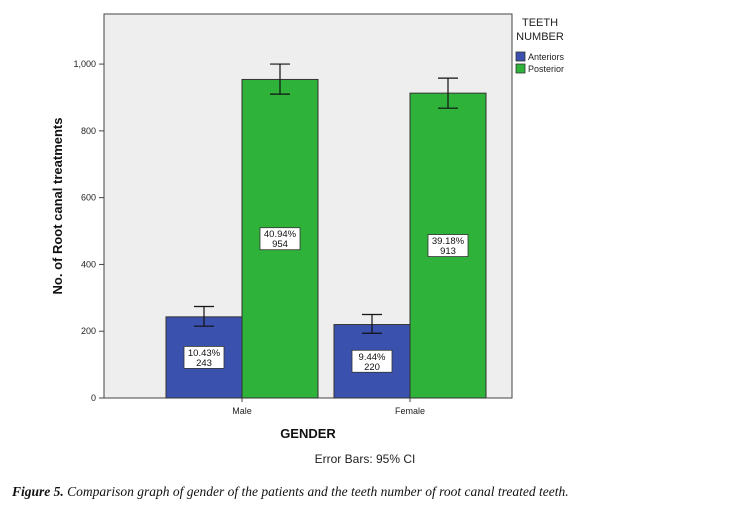 The height and width of the screenshot is (510, 730). I want to click on y-tick-label: 200, so click(88, 331).